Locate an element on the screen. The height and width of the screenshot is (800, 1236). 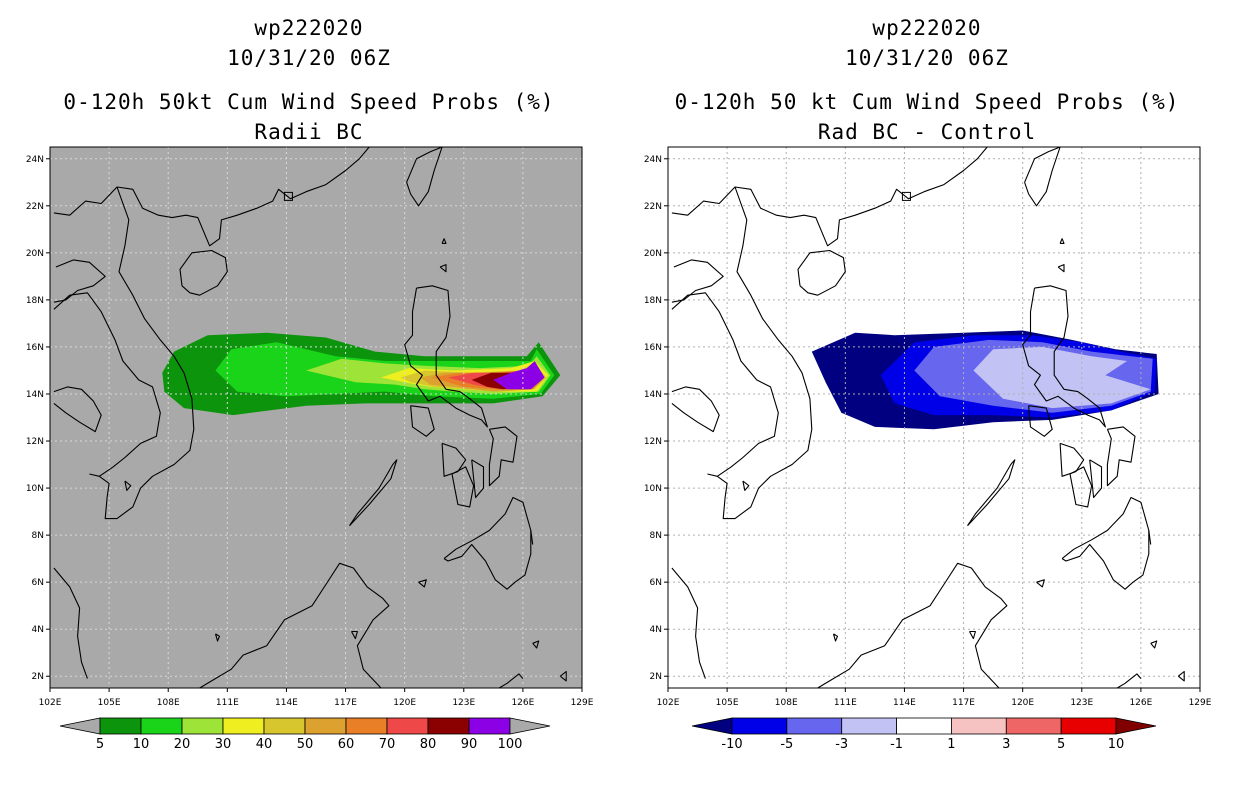
lon-label: 126E is located at coordinates (522, 703).